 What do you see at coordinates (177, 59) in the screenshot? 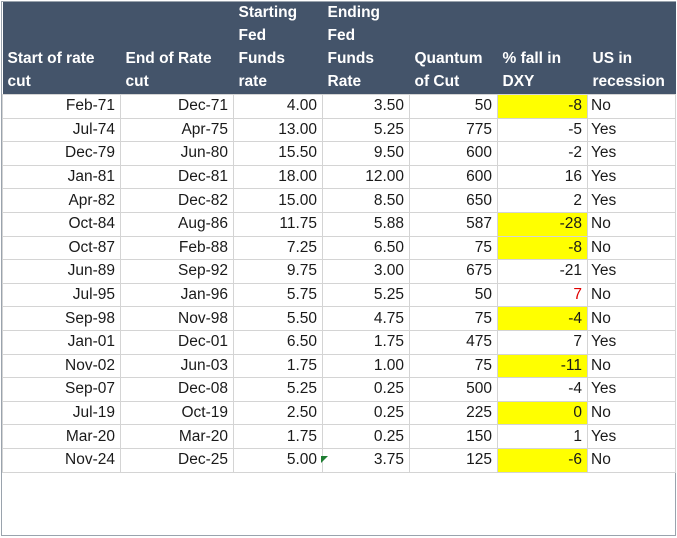
I see `header-cell: End of Rate` at bounding box center [177, 59].